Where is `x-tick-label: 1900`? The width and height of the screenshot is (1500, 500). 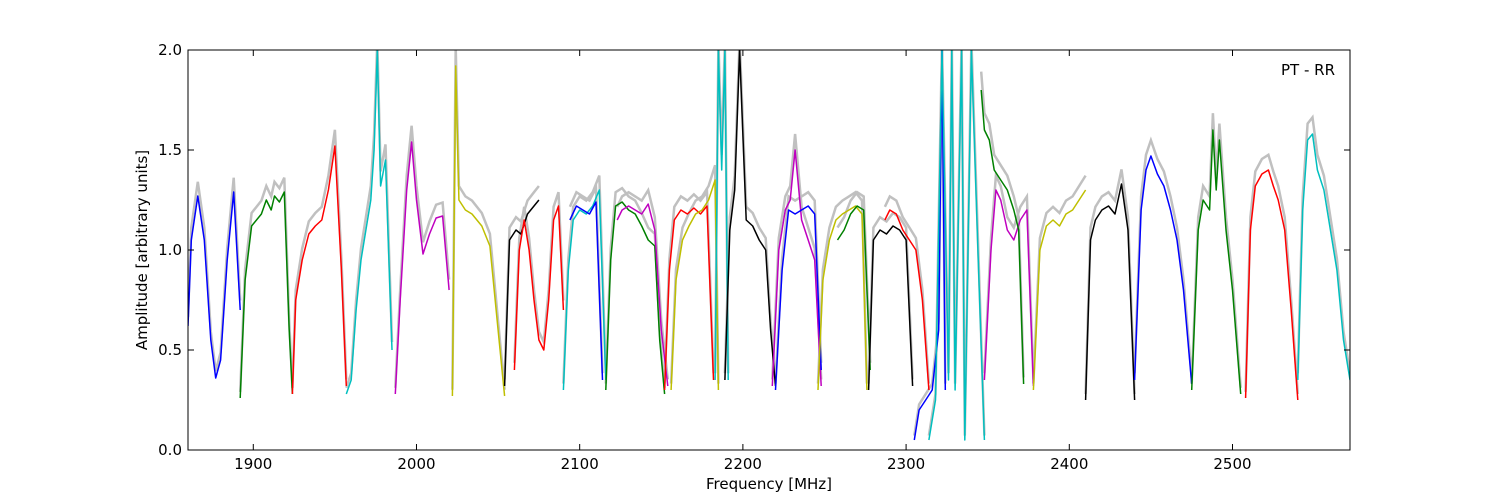 x-tick-label: 1900 is located at coordinates (253, 464).